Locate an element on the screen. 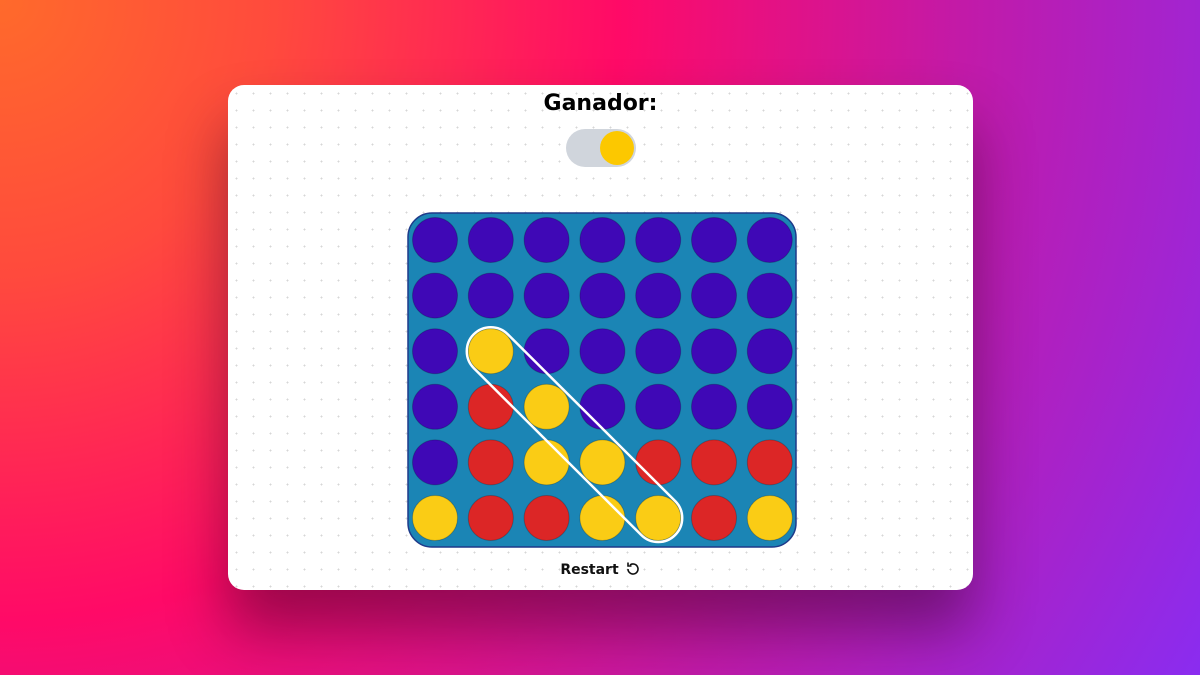 This screenshot has height=675, width=1200. winner-title: Ganador: is located at coordinates (600, 103).